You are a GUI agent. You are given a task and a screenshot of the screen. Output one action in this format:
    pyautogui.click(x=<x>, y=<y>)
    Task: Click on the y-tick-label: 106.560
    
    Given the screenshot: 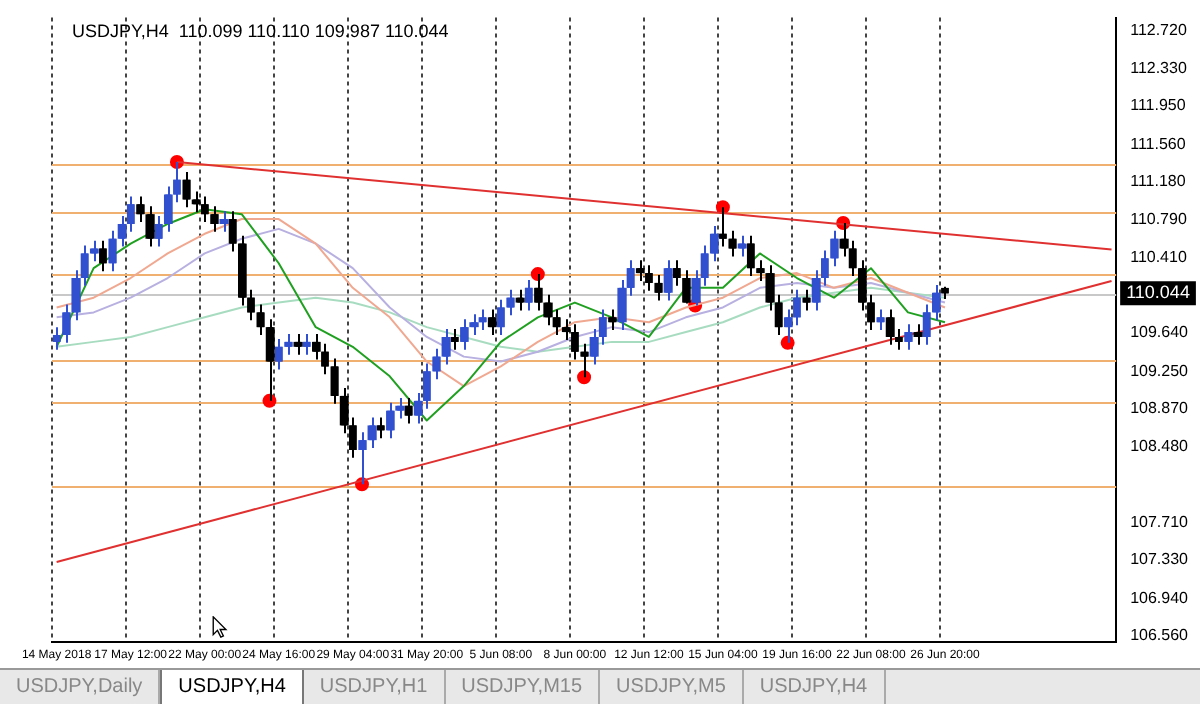 What is the action you would take?
    pyautogui.click(x=1160, y=635)
    